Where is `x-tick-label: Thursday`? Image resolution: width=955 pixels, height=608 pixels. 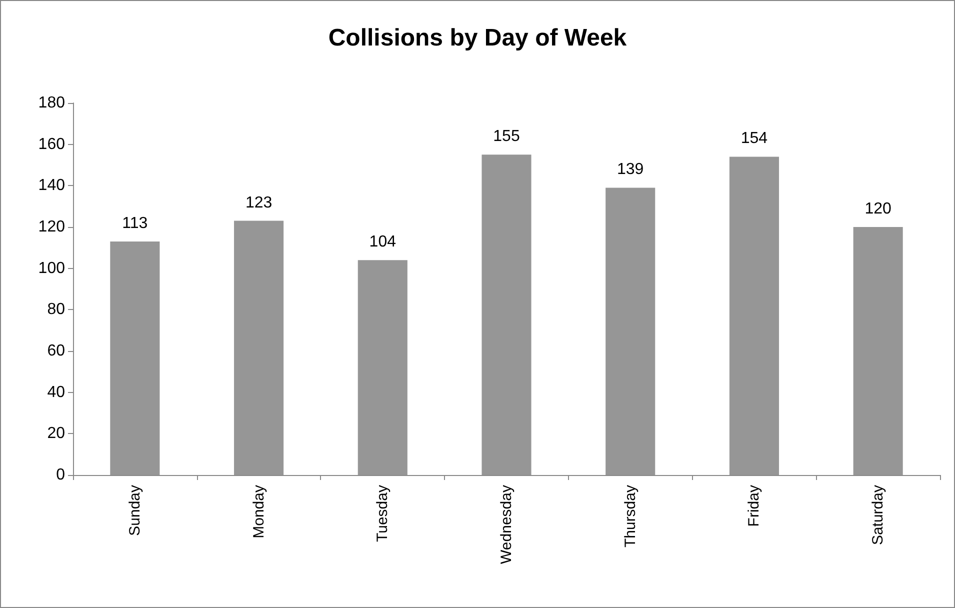
x-tick-label: Thursday is located at coordinates (630, 516).